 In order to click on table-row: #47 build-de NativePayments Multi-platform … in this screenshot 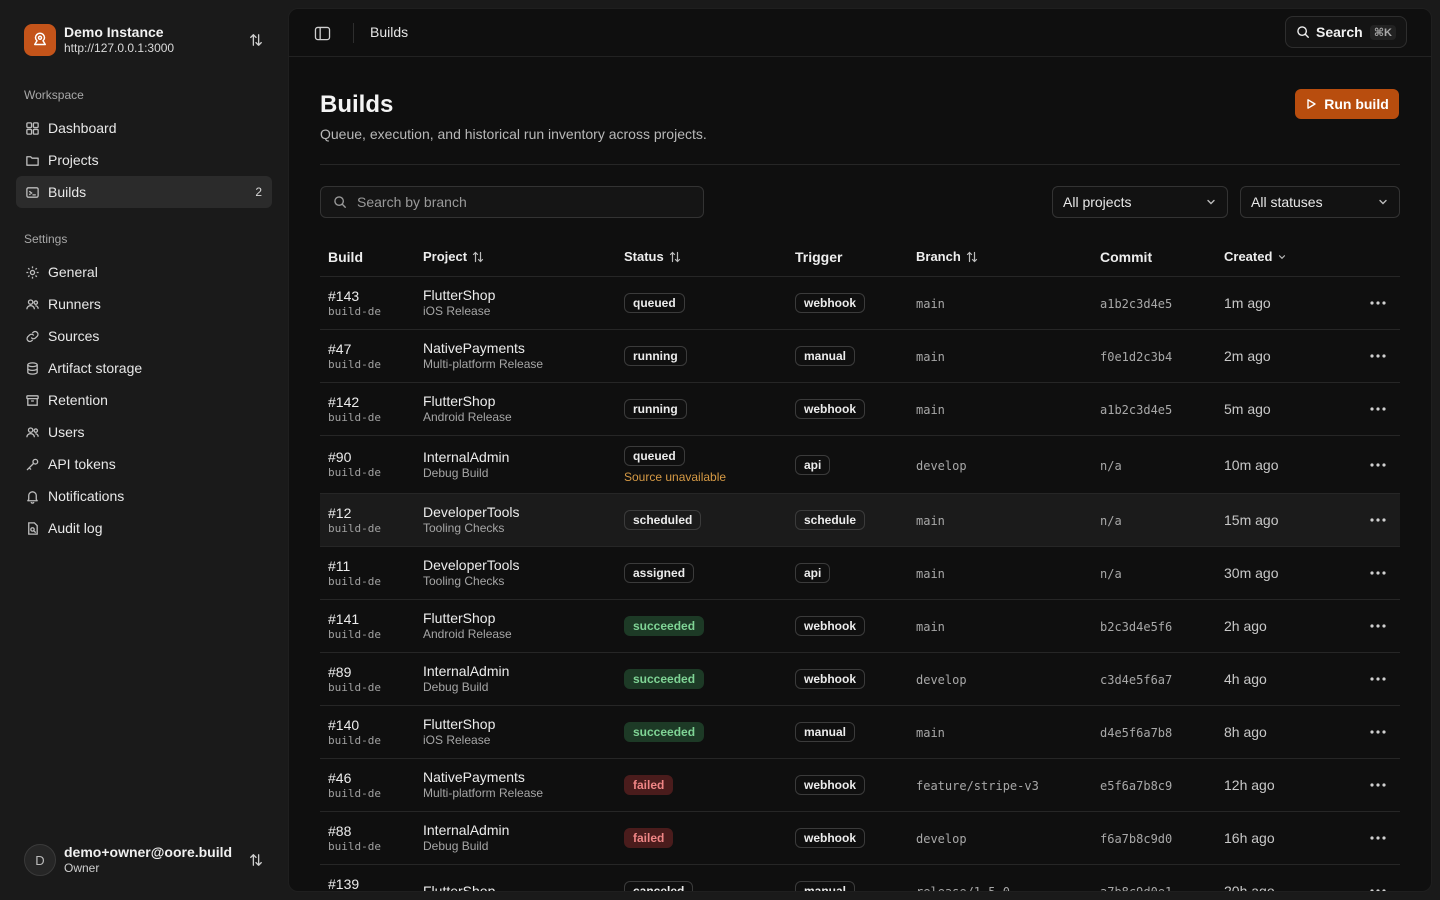, I will do `click(860, 356)`.